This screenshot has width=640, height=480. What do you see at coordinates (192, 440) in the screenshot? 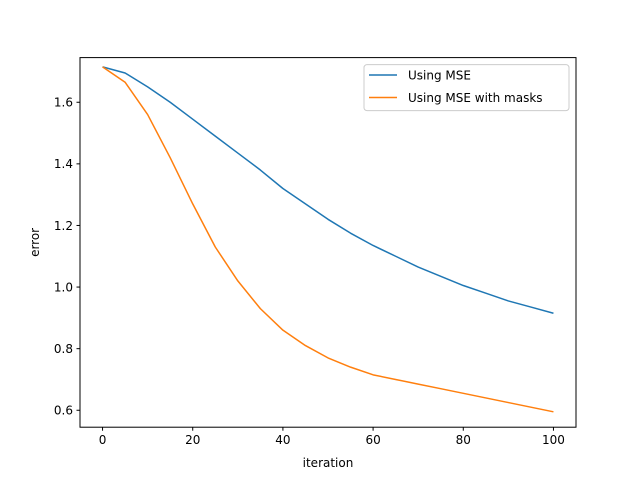
I see `x-tick-label: 20` at bounding box center [192, 440].